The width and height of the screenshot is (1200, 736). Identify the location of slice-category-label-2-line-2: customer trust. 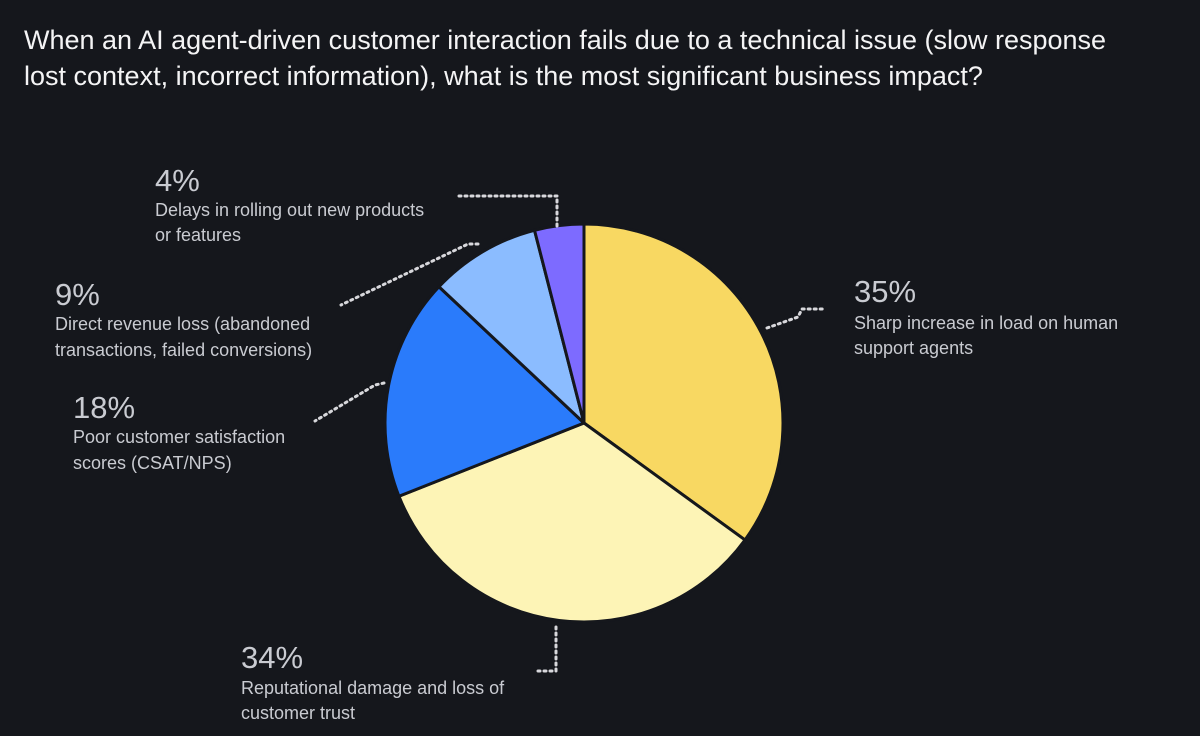
(298, 713).